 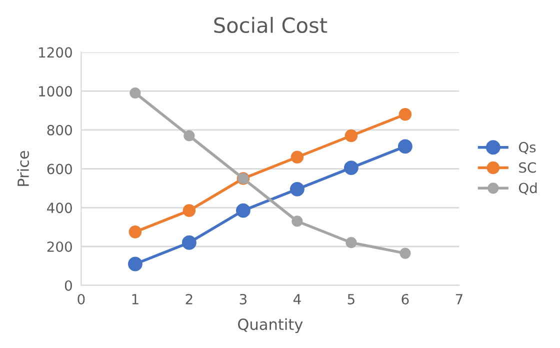 What do you see at coordinates (23, 168) in the screenshot?
I see `y-axis-title: Price` at bounding box center [23, 168].